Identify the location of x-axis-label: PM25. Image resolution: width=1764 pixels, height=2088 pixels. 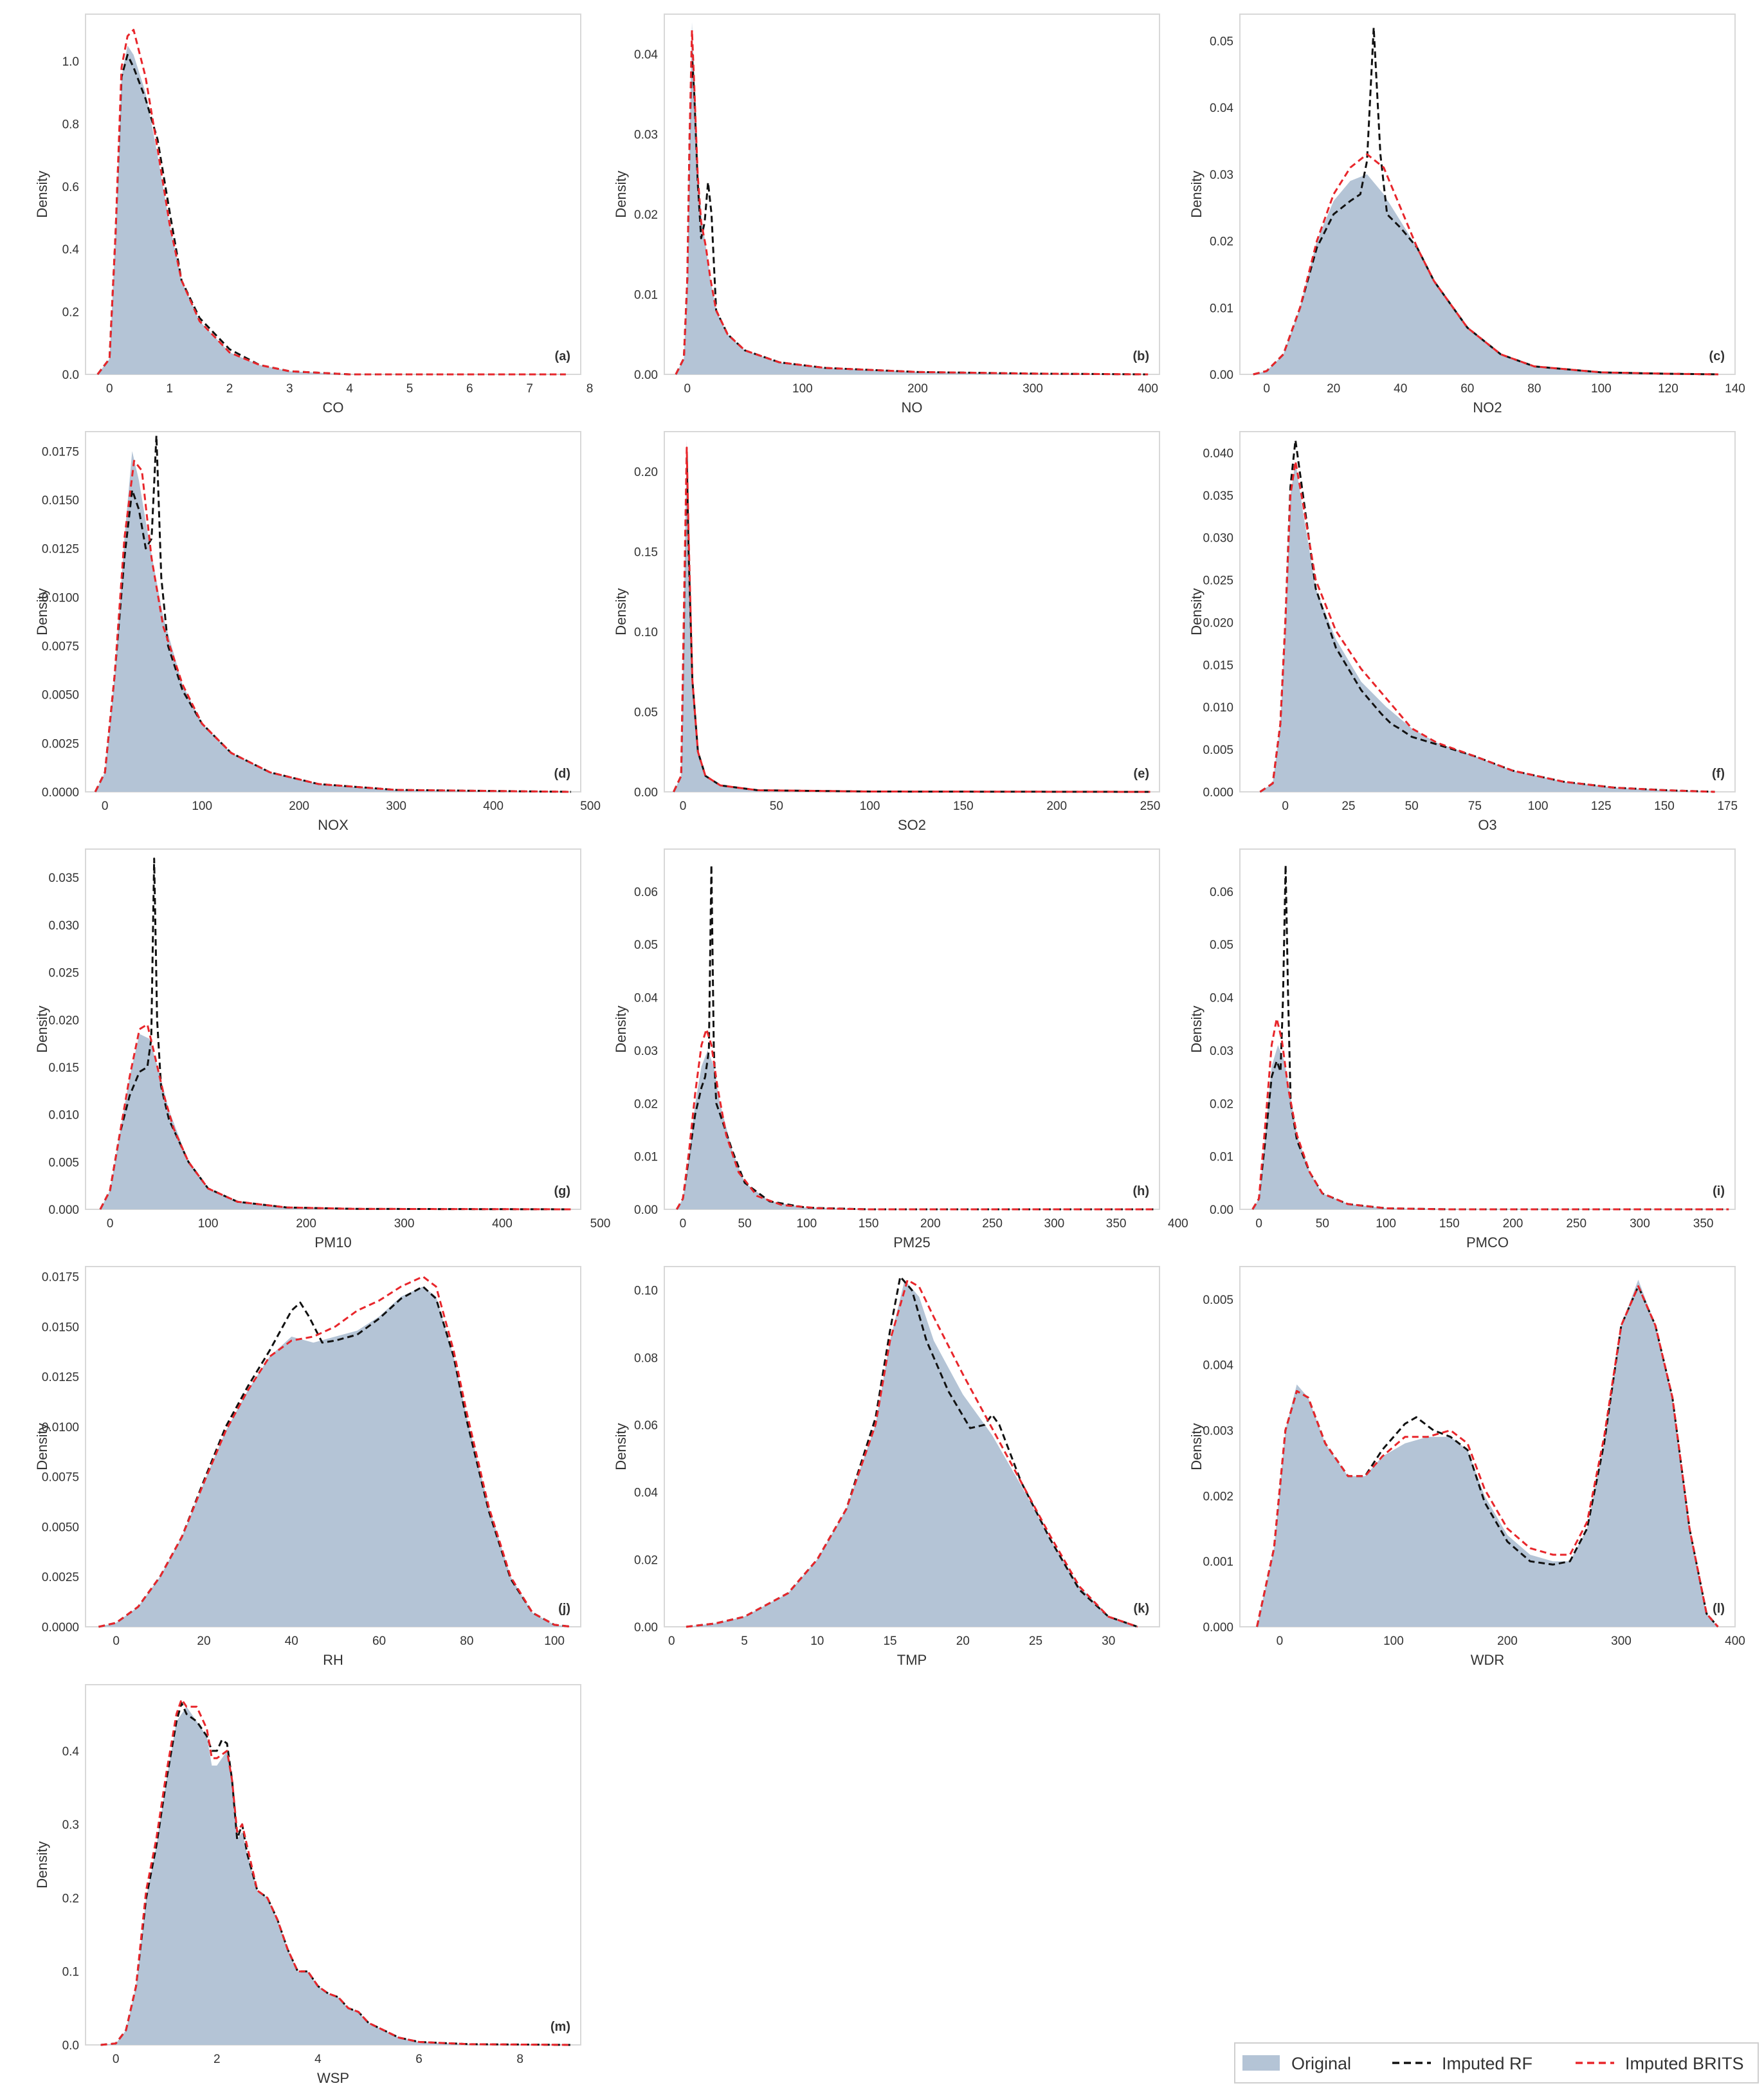
(911, 1242).